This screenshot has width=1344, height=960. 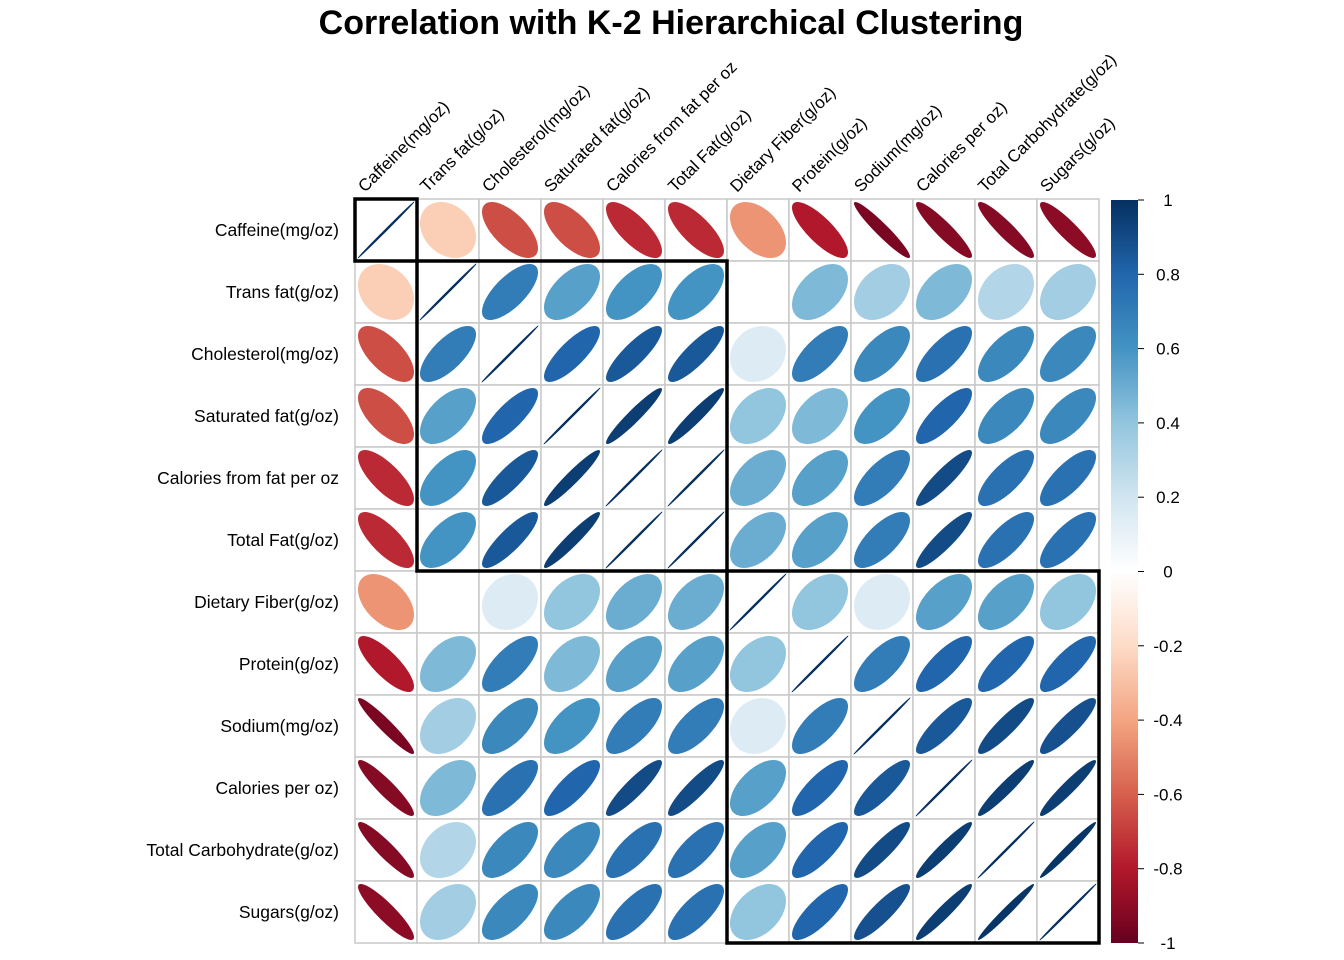 What do you see at coordinates (535, 138) in the screenshot?
I see `column-label: Cholesterol(mg/oz)` at bounding box center [535, 138].